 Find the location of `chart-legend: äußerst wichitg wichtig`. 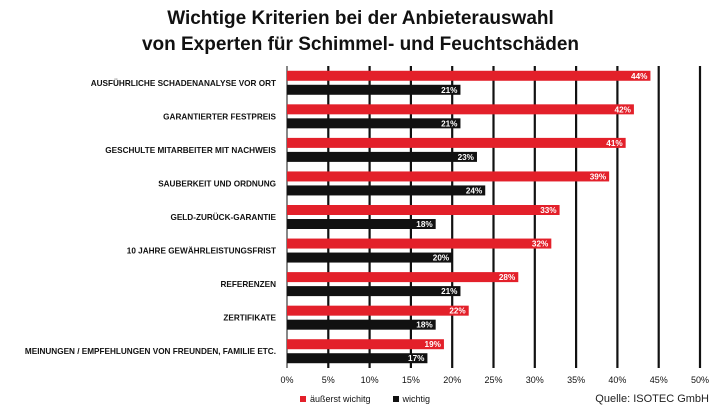

chart-legend: äußerst wichitg wichtig is located at coordinates (365, 399).